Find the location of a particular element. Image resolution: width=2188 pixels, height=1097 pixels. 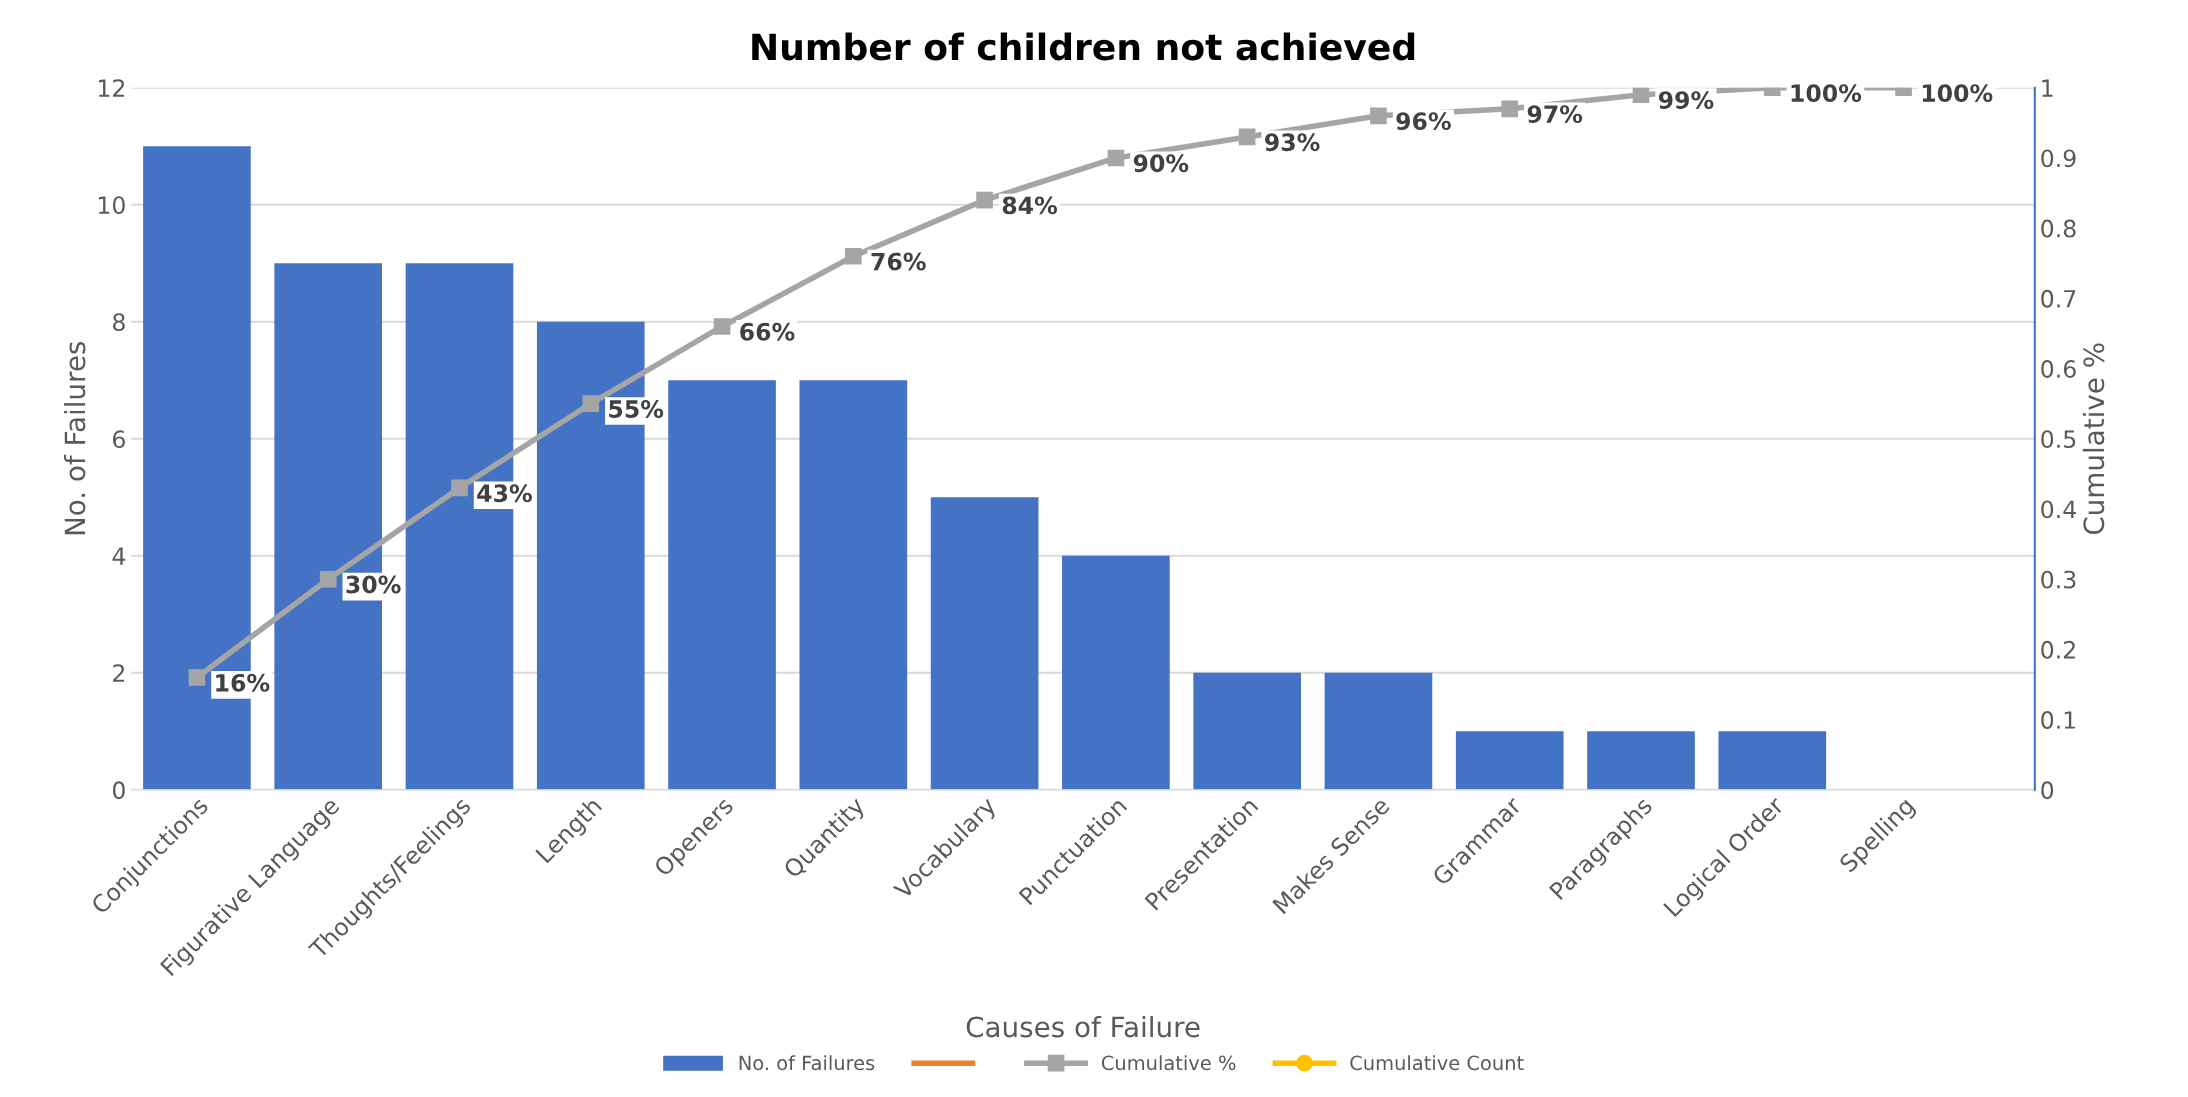

chart-title: Number of children not achieved is located at coordinates (1083, 46).